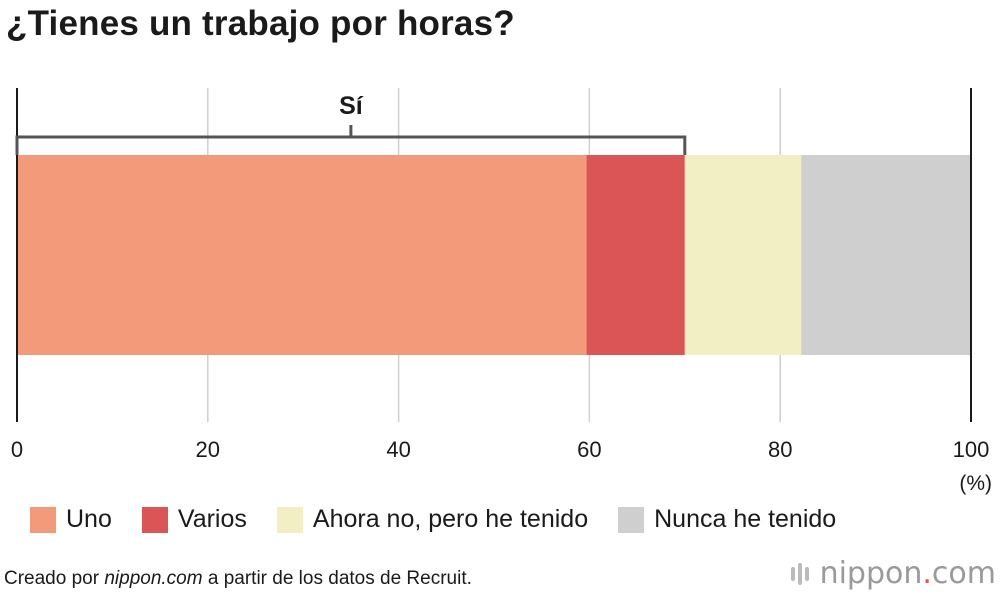 Image resolution: width=1000 pixels, height=600 pixels. I want to click on logo-tld: com, so click(963, 573).